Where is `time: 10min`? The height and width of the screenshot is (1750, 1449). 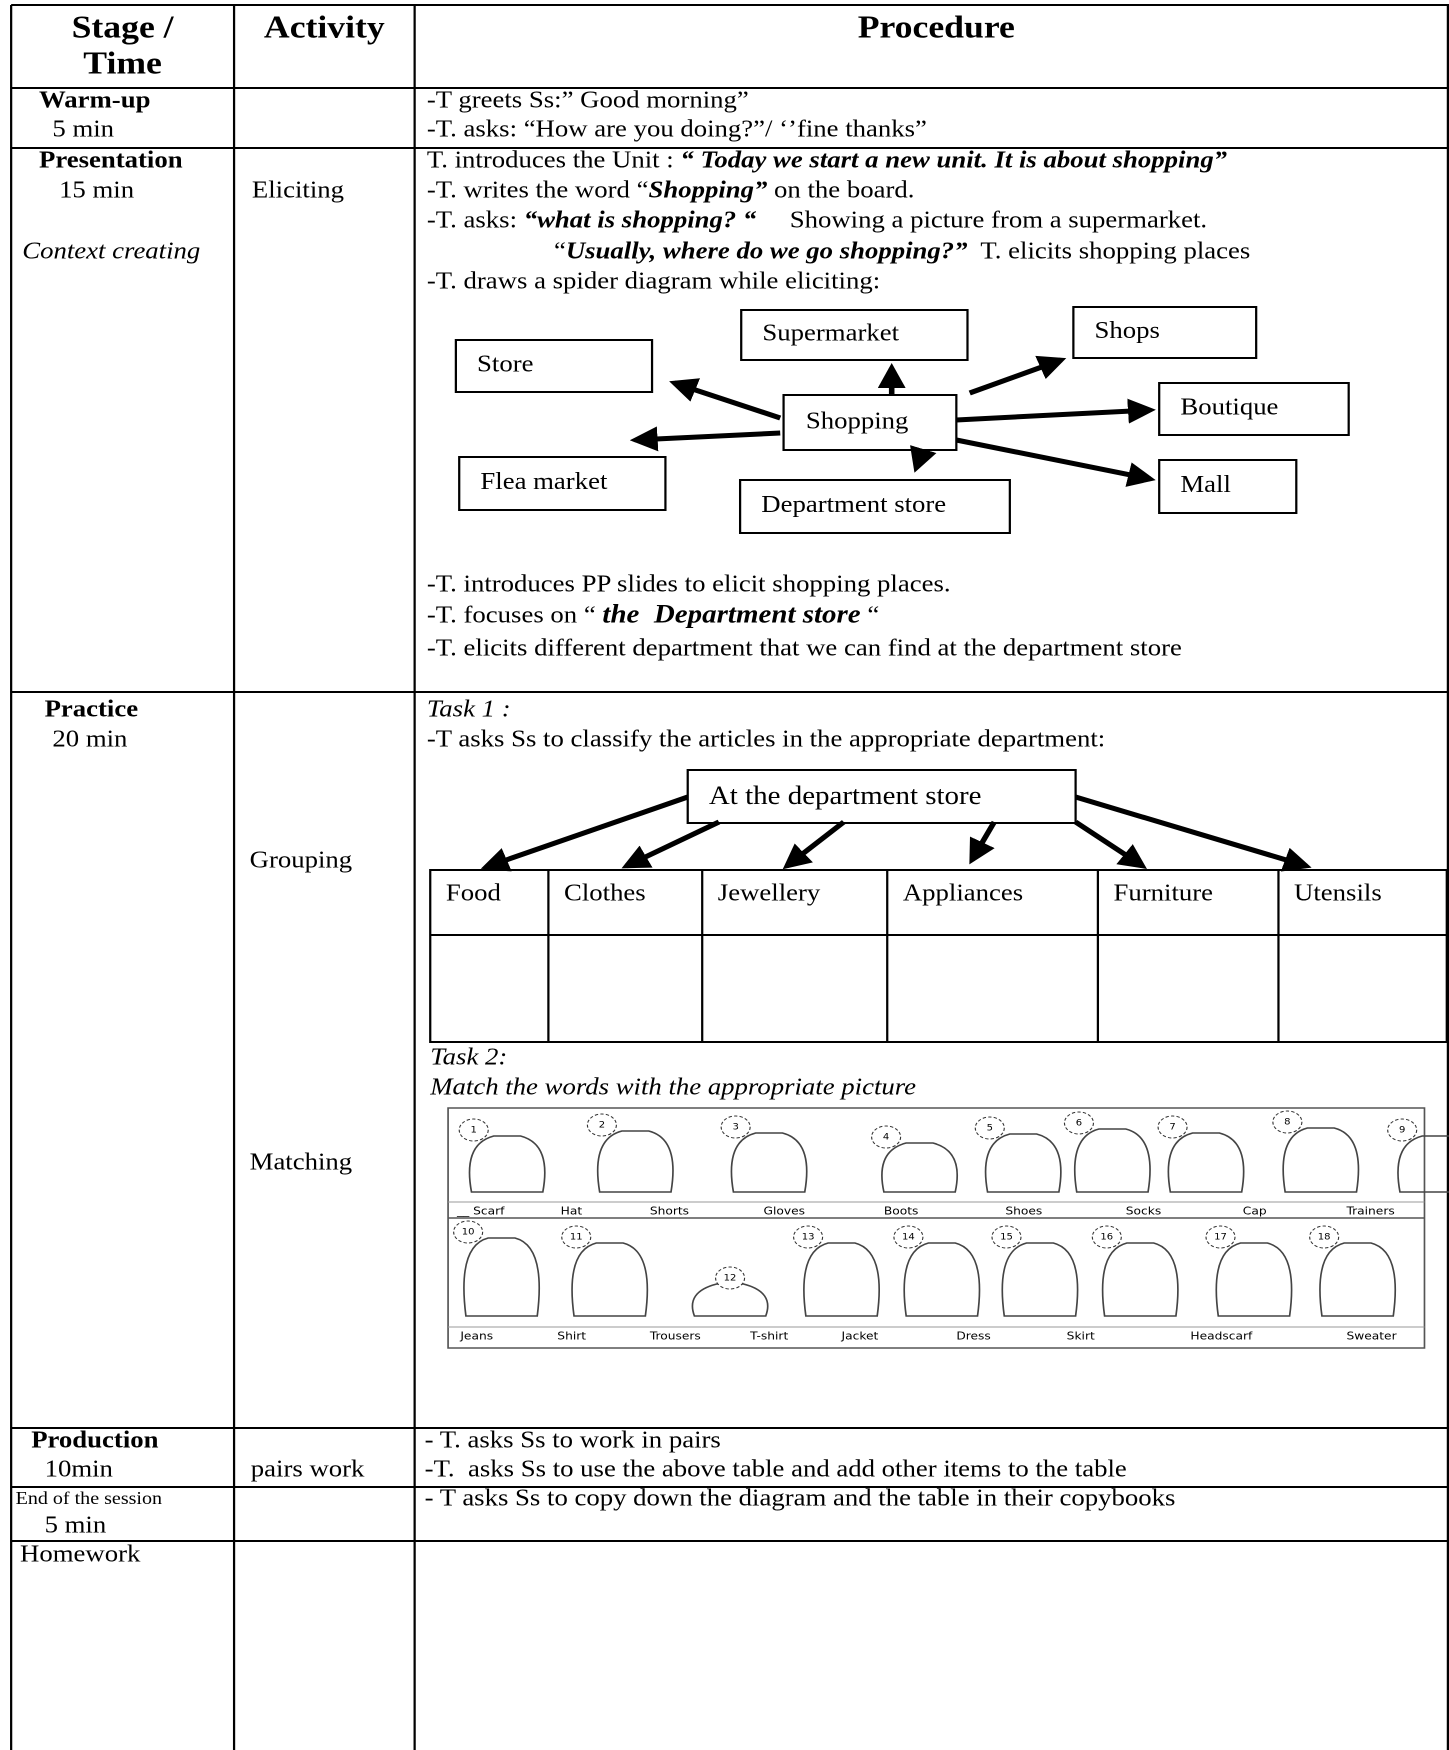
time: 10min is located at coordinates (79, 1469).